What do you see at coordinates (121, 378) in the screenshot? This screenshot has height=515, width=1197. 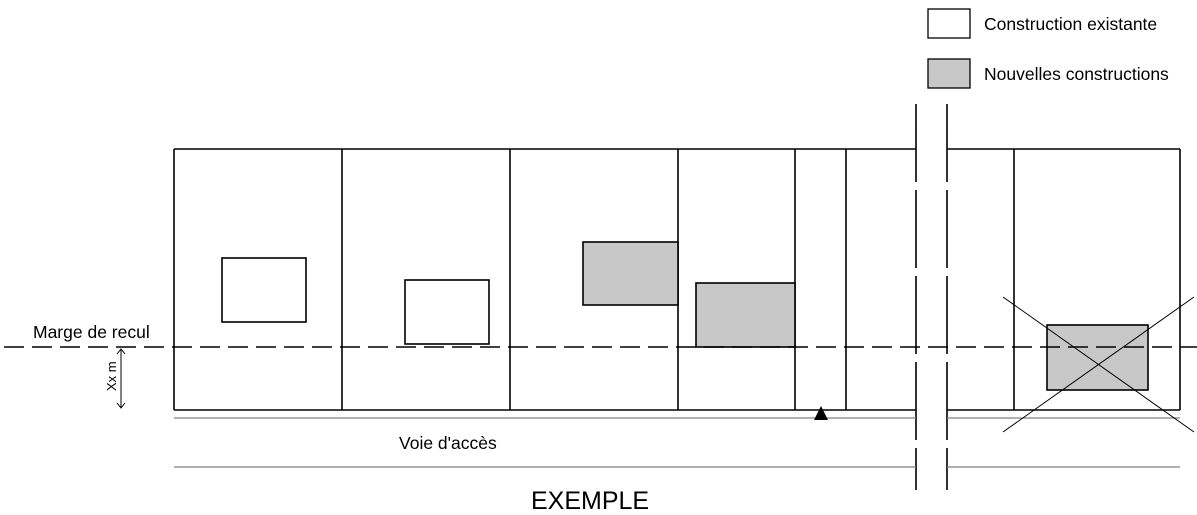 I see `distance-arrow` at bounding box center [121, 378].